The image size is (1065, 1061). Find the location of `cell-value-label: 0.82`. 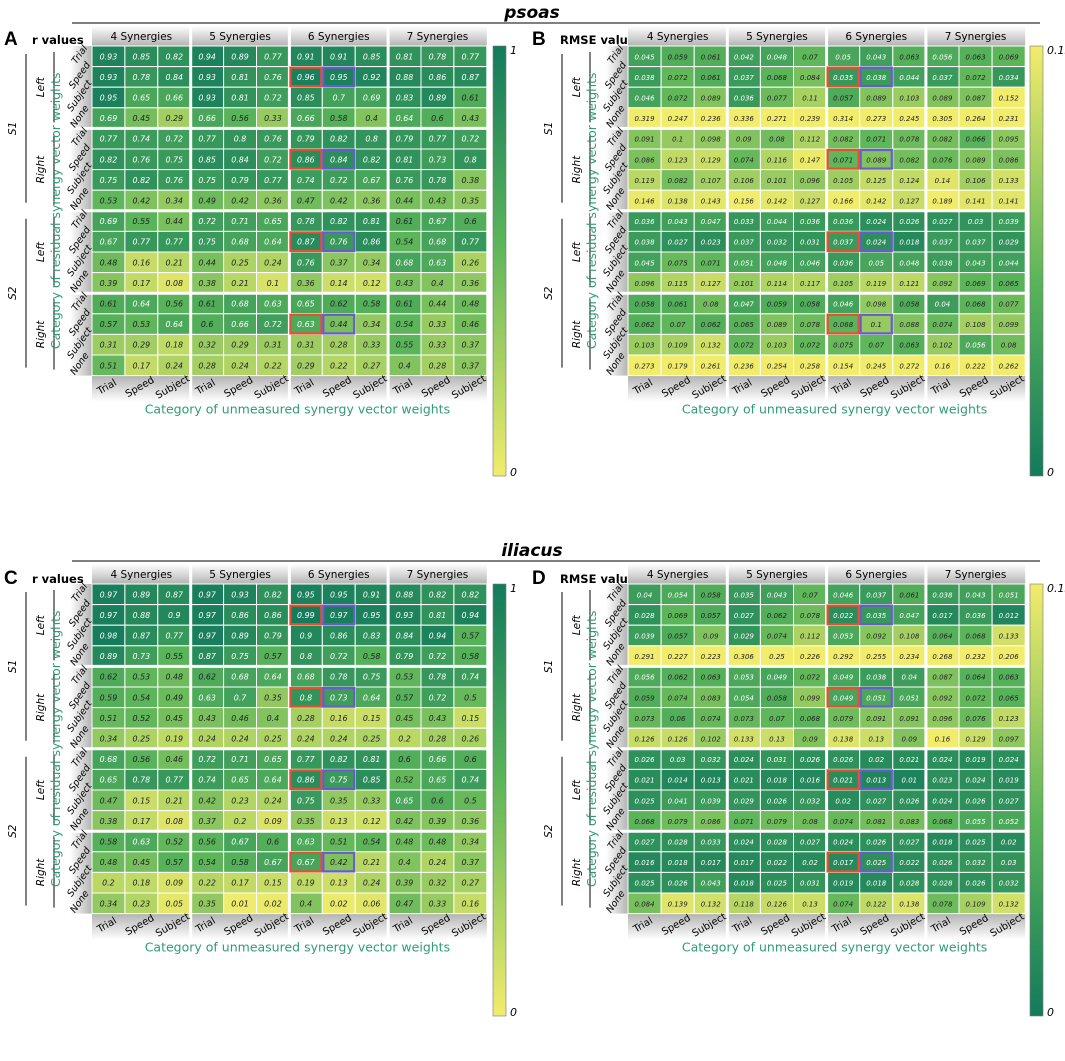

cell-value-label: 0.82 is located at coordinates (174, 56).